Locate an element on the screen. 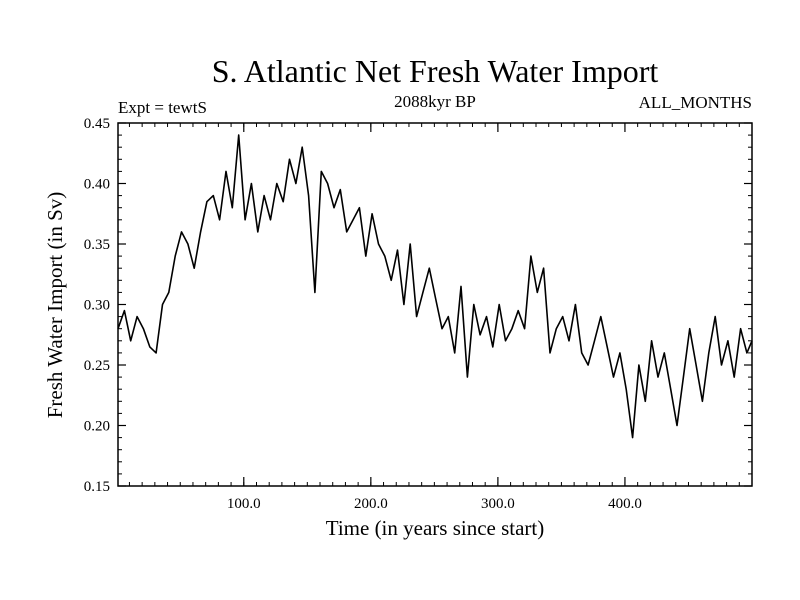 This screenshot has width=800, height=600. y-tick-label: 0.30 is located at coordinates (97, 306).